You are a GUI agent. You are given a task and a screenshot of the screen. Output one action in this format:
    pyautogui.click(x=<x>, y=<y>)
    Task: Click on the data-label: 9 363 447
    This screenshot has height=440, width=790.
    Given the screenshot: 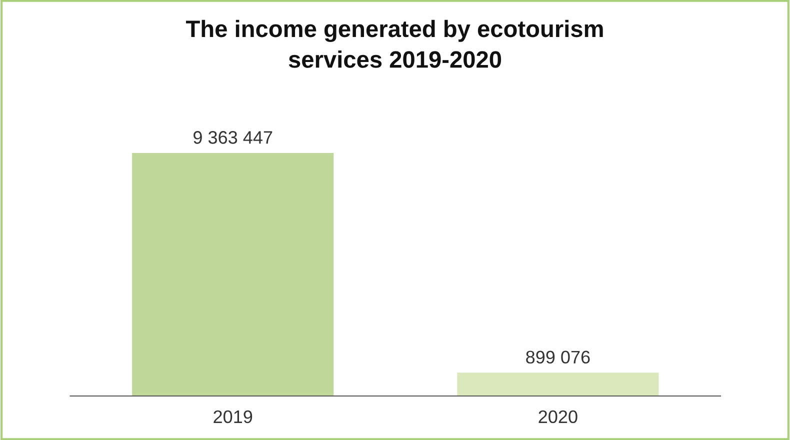 What is the action you would take?
    pyautogui.click(x=233, y=137)
    